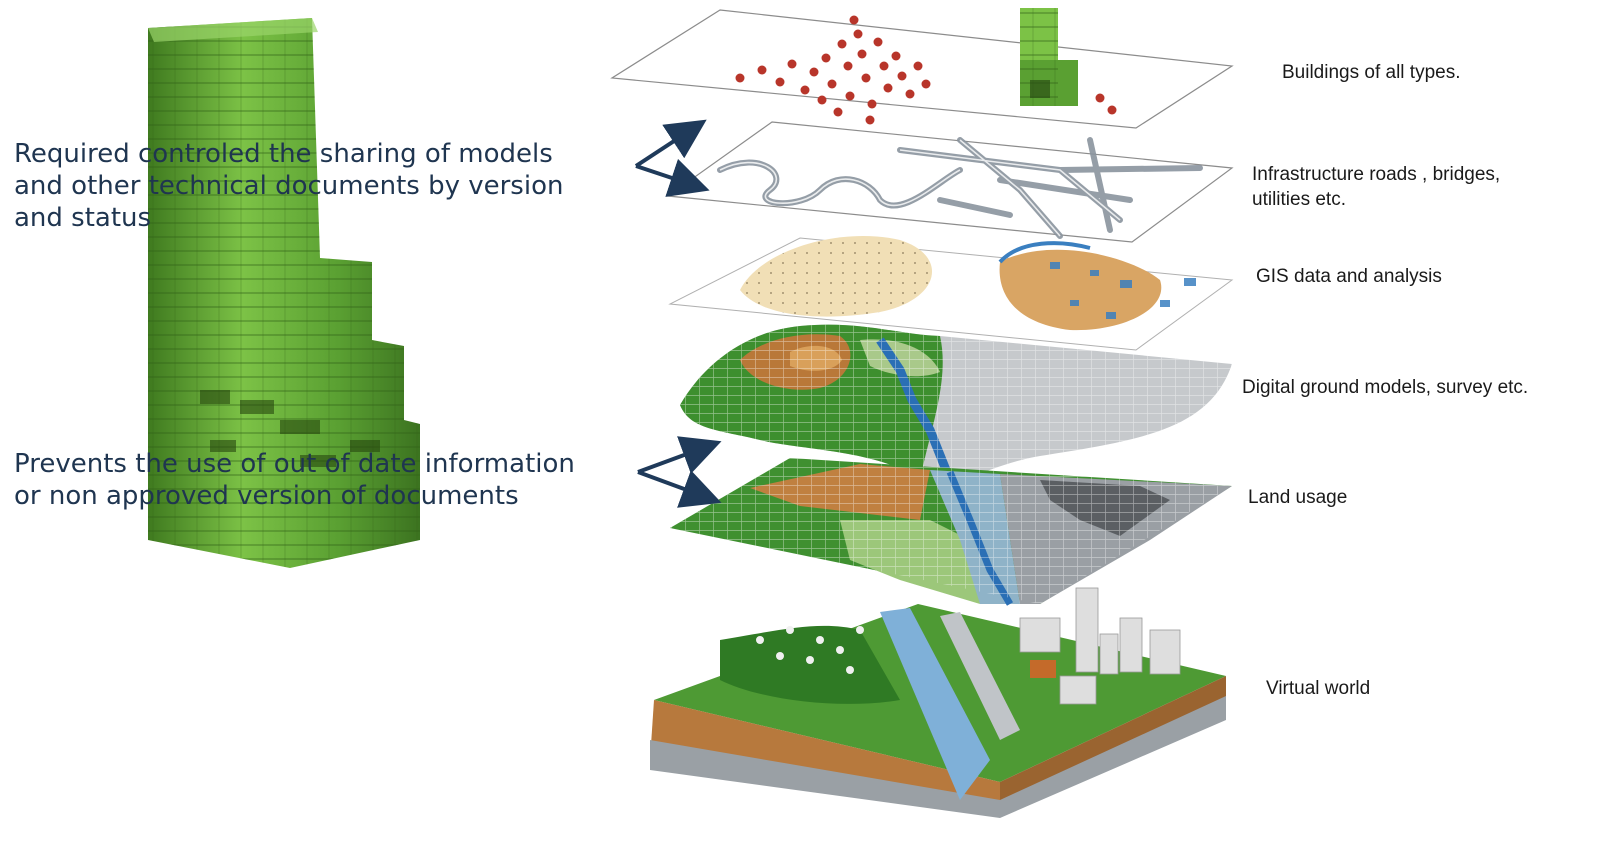  What do you see at coordinates (678, 313) in the screenshot?
I see `arrow-icon` at bounding box center [678, 313].